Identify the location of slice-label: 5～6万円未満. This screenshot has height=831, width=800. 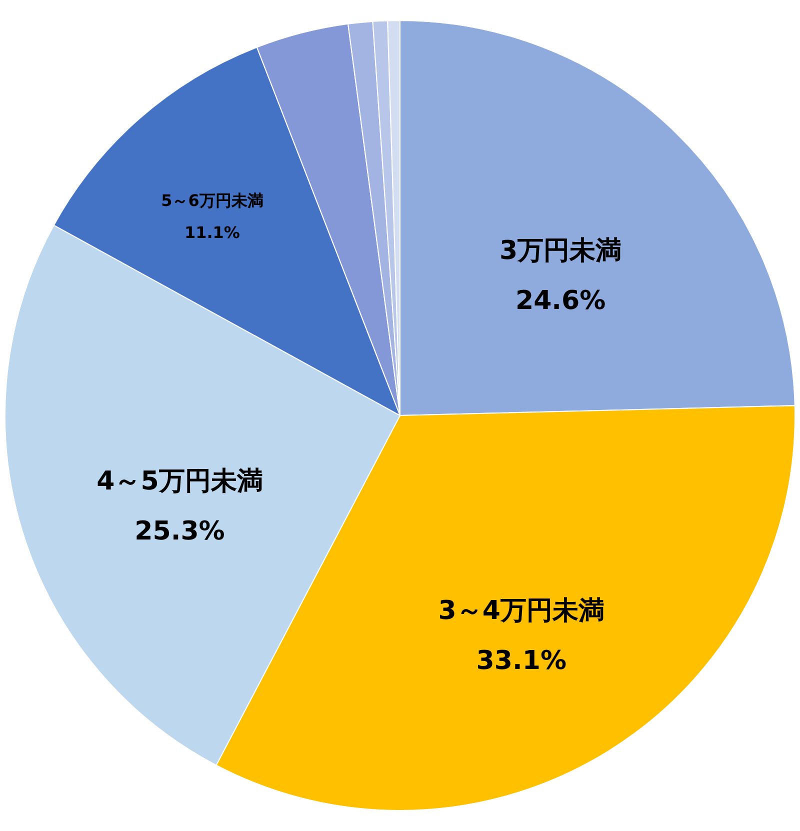
(212, 200).